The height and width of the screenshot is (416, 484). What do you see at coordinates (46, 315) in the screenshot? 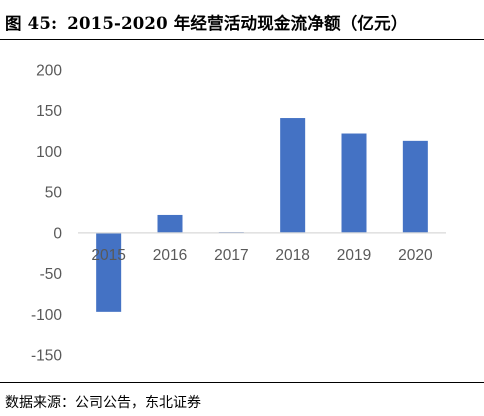
I see `y-tick-label: -100` at bounding box center [46, 315].